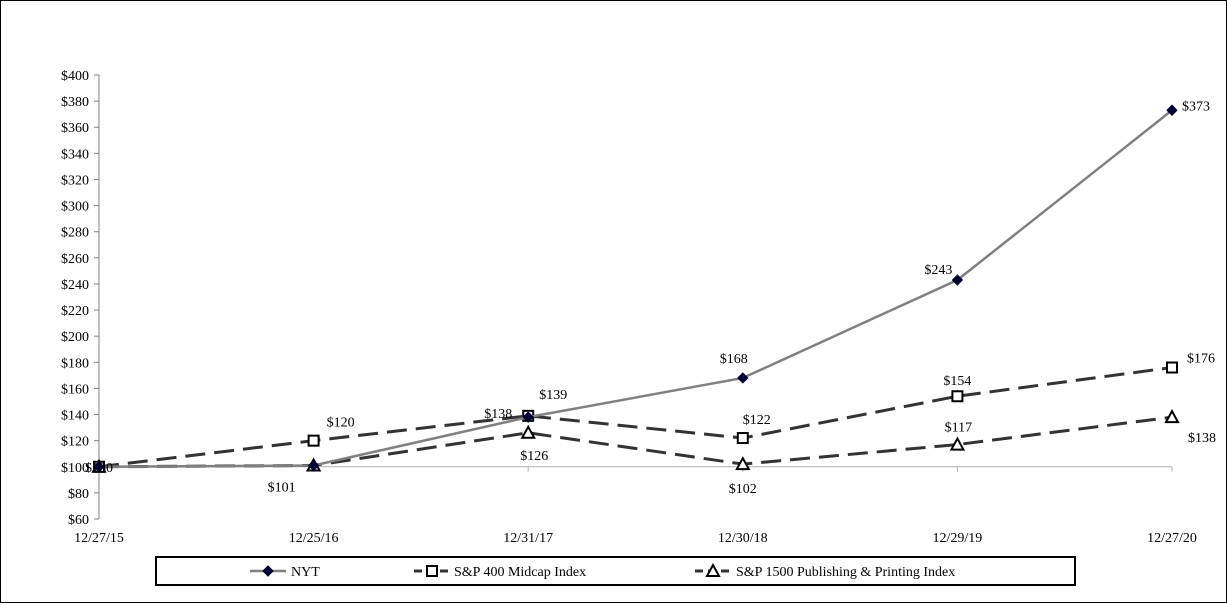  What do you see at coordinates (75, 207) in the screenshot?
I see `y-tick-label: $300` at bounding box center [75, 207].